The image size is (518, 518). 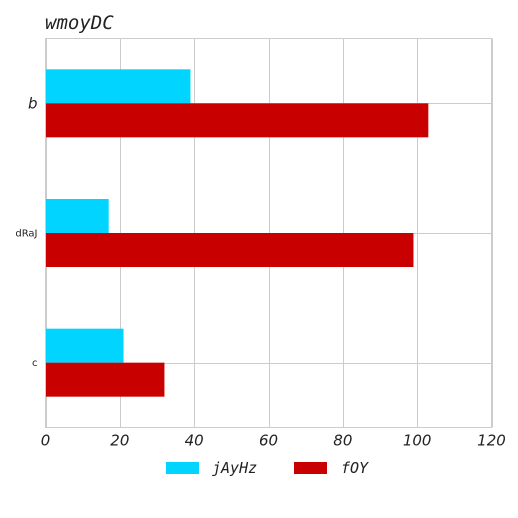 What do you see at coordinates (267, 468) in the screenshot?
I see `legend: jAyHz fOY` at bounding box center [267, 468].